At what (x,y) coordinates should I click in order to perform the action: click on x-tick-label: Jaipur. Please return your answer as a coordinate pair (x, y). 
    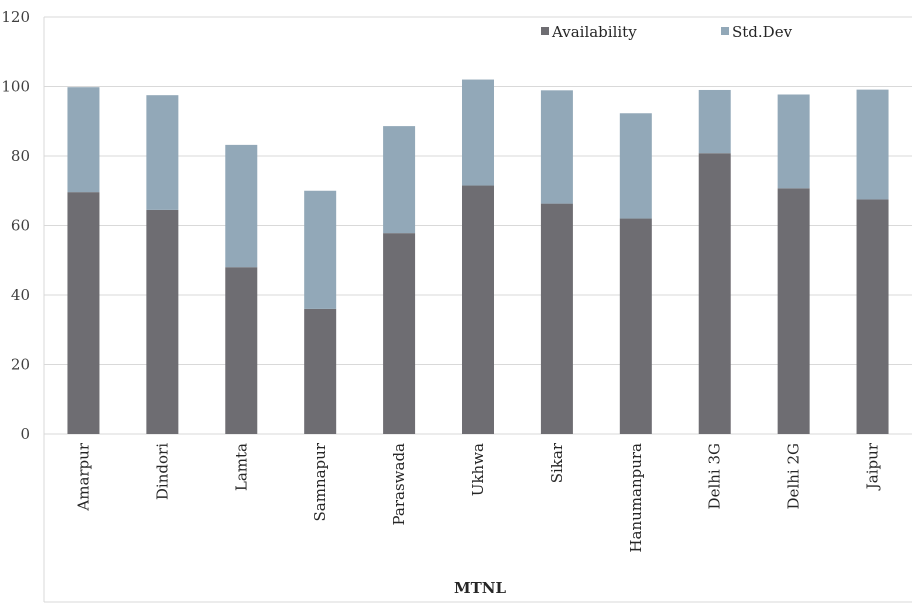
    Looking at the image, I should click on (873, 466).